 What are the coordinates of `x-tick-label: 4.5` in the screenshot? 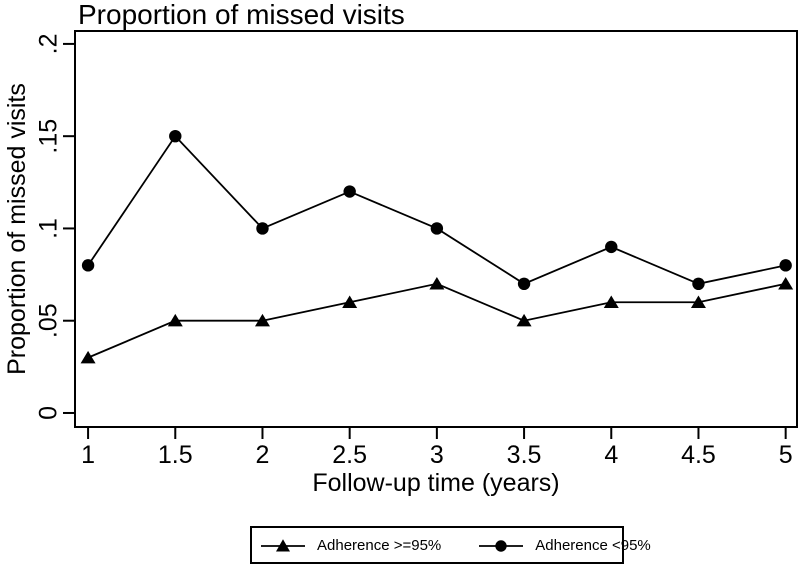 It's located at (698, 455).